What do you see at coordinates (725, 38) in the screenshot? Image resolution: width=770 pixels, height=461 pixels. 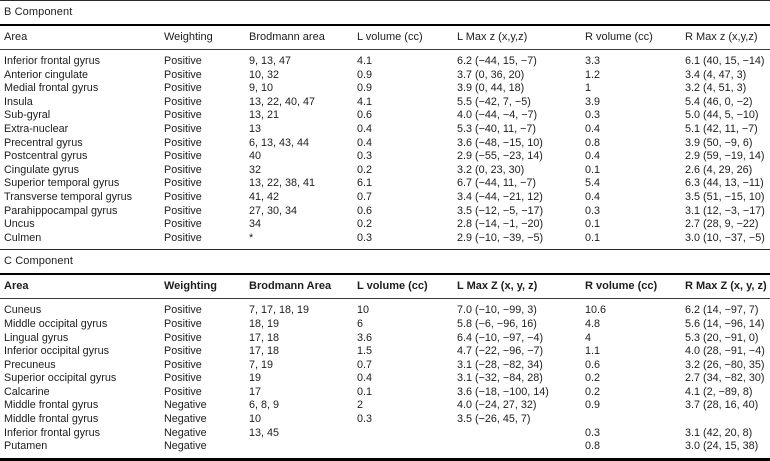 I see `column-header-r-max-z: R Max z (x,y,z)` at bounding box center [725, 38].